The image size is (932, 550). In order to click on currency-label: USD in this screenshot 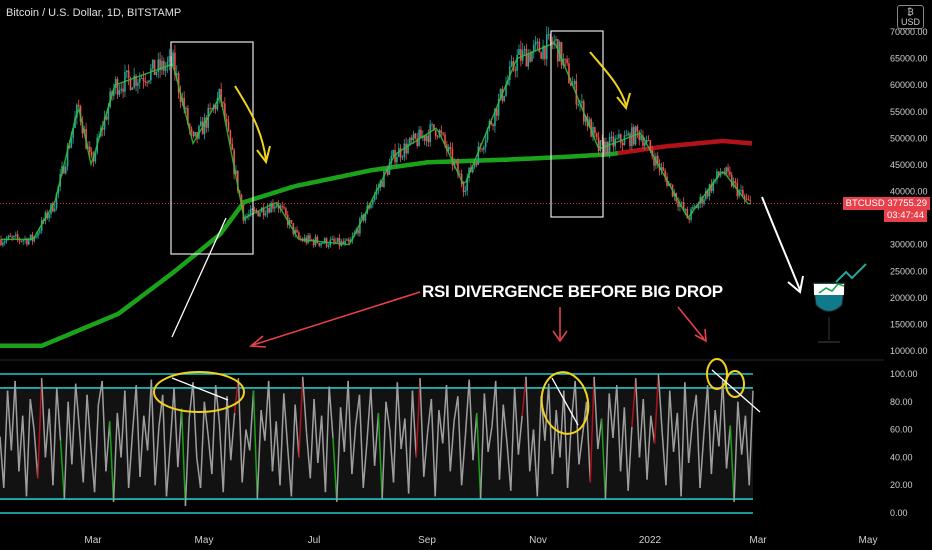, I will do `click(910, 22)`.